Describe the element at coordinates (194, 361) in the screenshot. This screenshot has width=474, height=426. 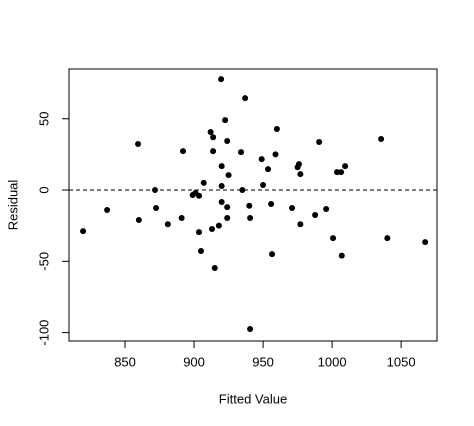
I see `x-tick-label: 900` at that location.